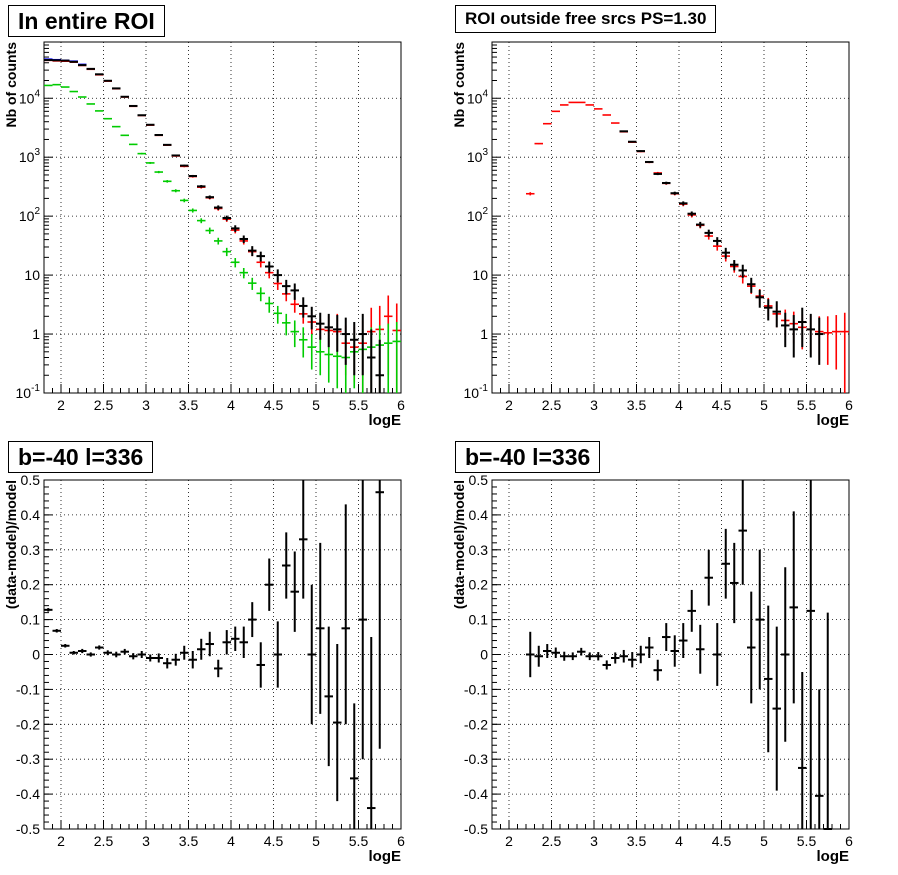 Image resolution: width=898 pixels, height=875 pixels. What do you see at coordinates (146, 841) in the screenshot?
I see `x-tick-label: 3` at bounding box center [146, 841].